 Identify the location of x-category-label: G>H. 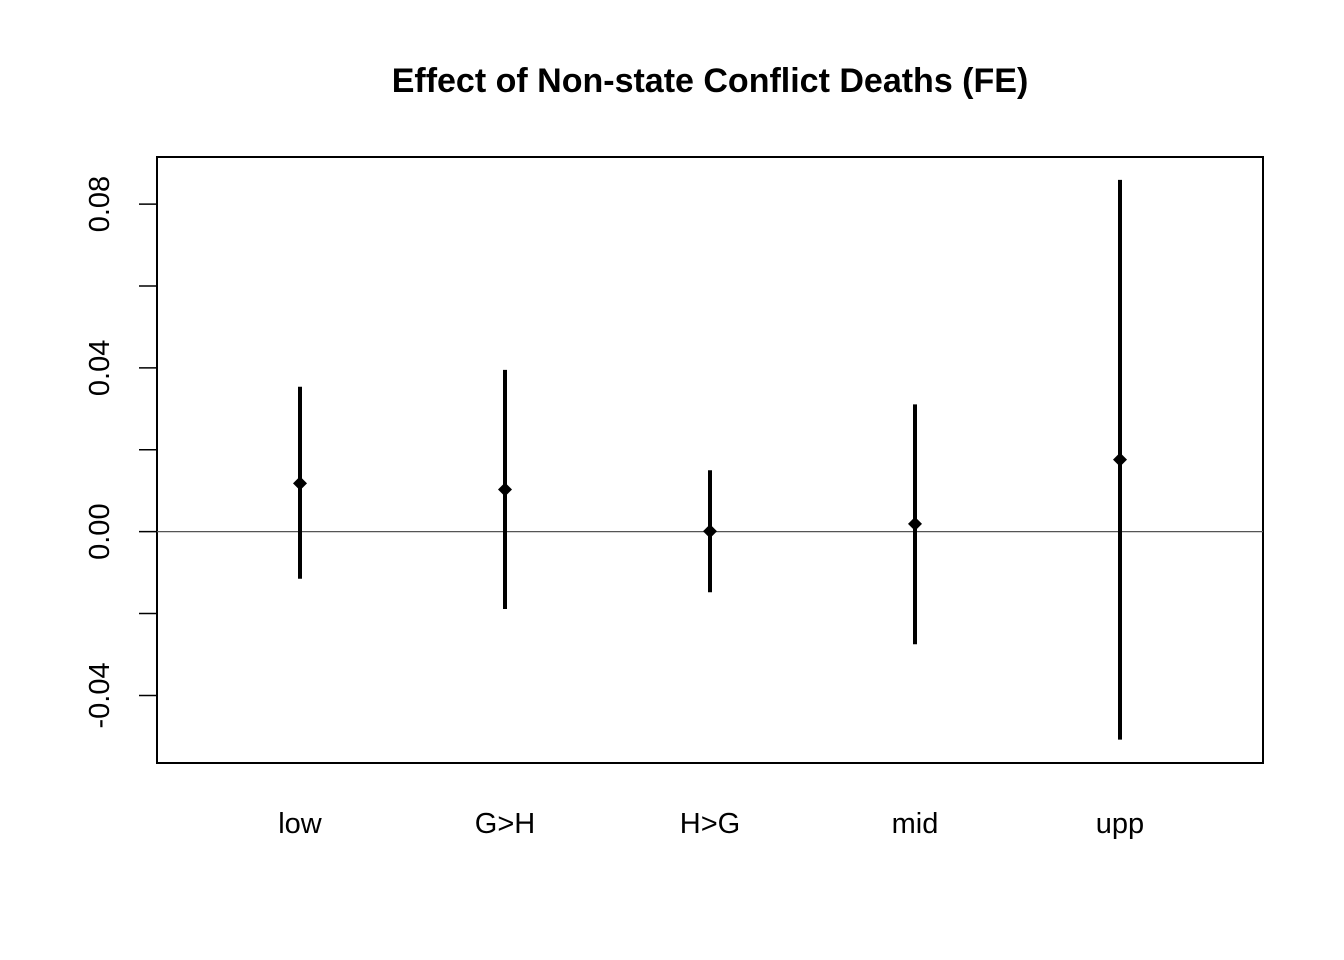
(505, 824).